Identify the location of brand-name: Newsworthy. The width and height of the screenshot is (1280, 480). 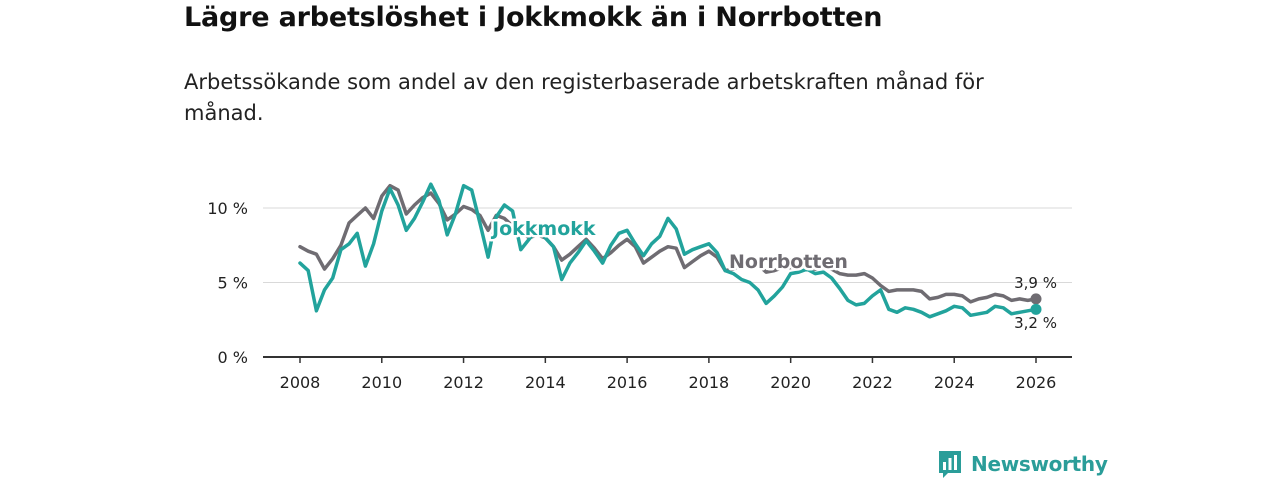
(1039, 464).